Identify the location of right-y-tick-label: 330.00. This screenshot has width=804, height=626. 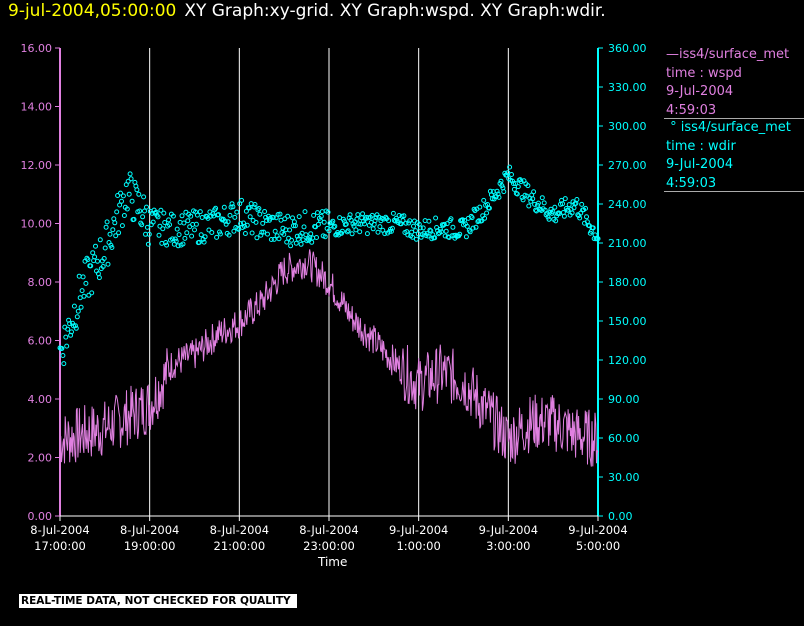
(627, 87).